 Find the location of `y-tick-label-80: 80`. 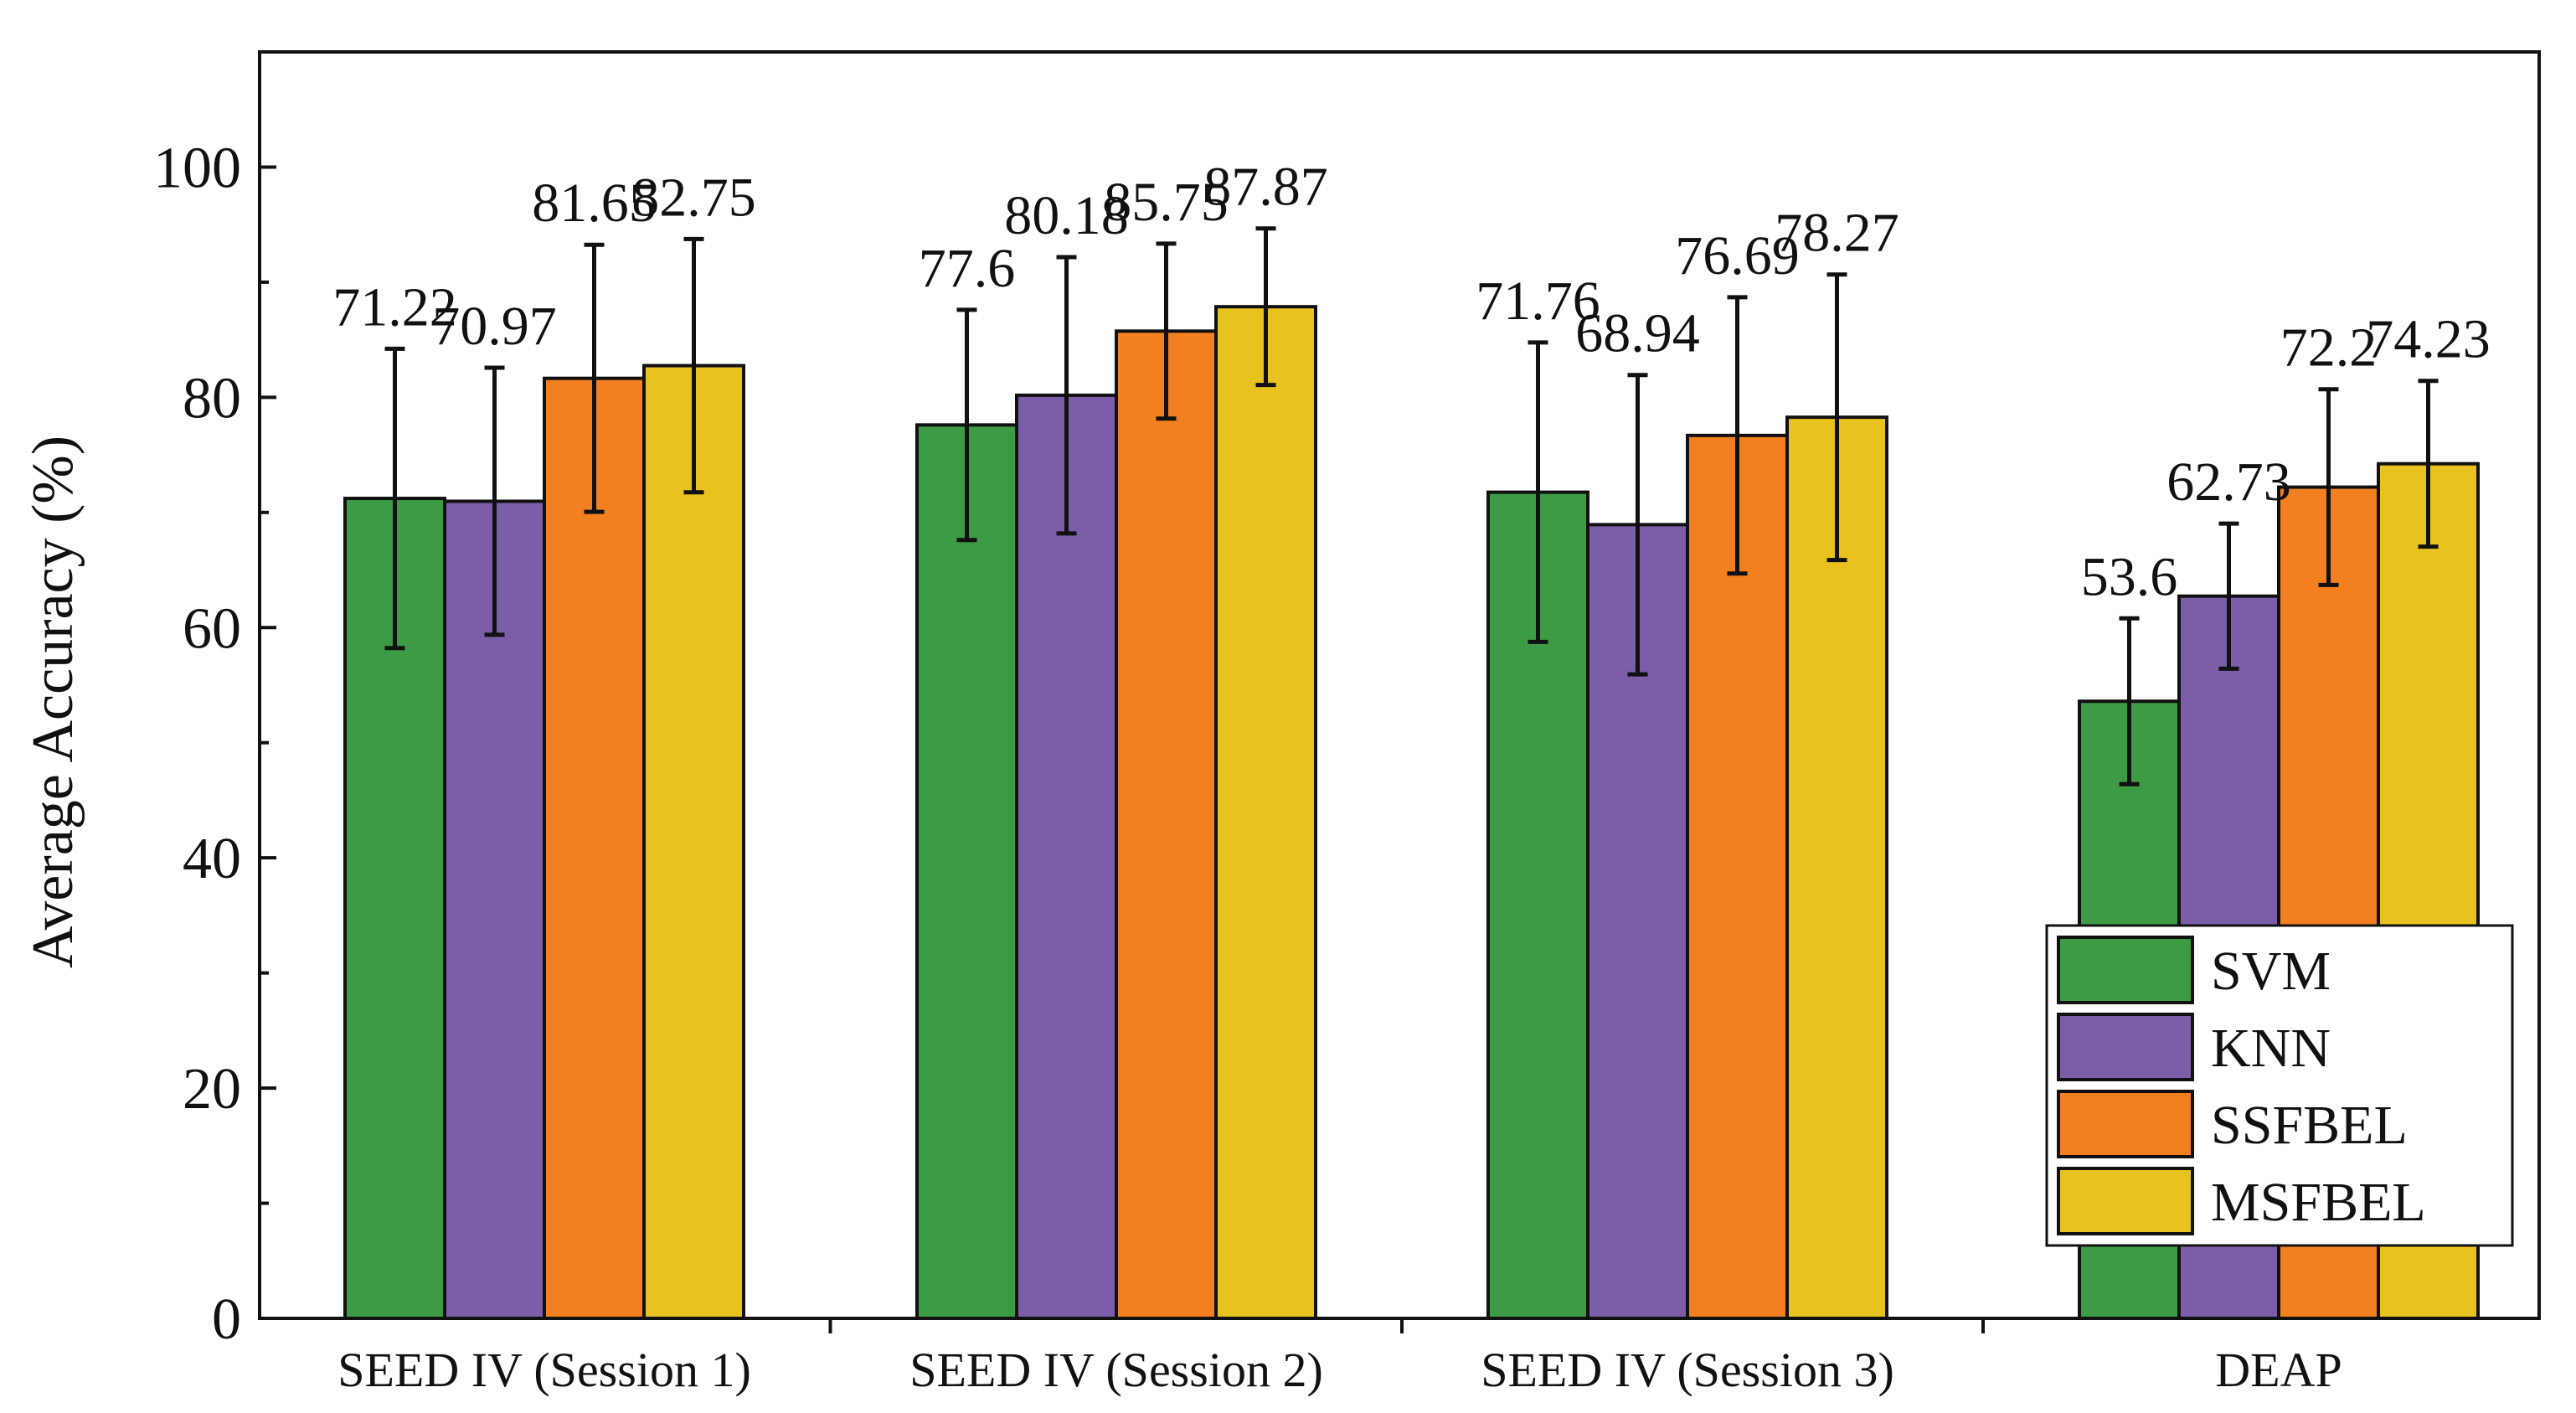

y-tick-label-80: 80 is located at coordinates (212, 398).